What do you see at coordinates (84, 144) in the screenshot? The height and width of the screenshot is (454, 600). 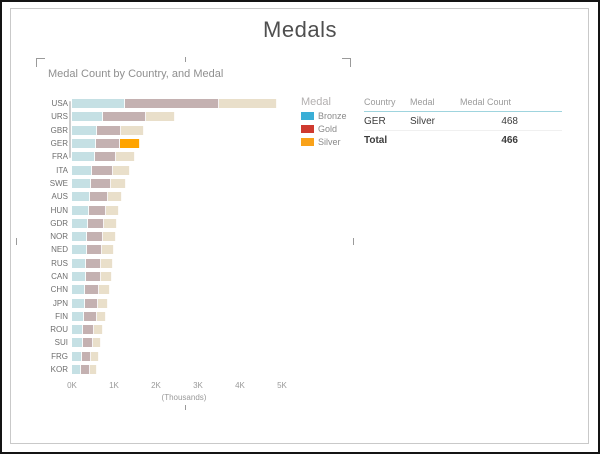 I see `bar-segment-ger-bronze` at bounding box center [84, 144].